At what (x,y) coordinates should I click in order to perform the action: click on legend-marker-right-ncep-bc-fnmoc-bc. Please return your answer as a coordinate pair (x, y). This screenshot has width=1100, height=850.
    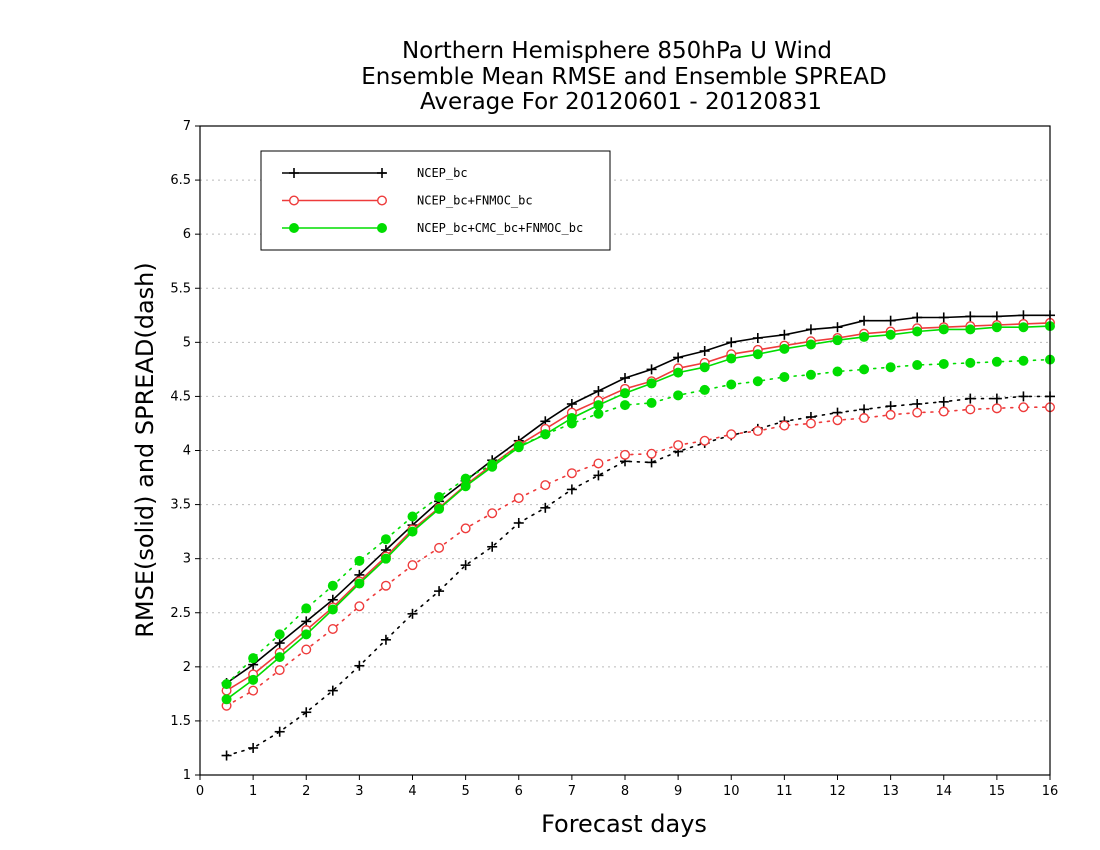
    Looking at the image, I should click on (382, 200).